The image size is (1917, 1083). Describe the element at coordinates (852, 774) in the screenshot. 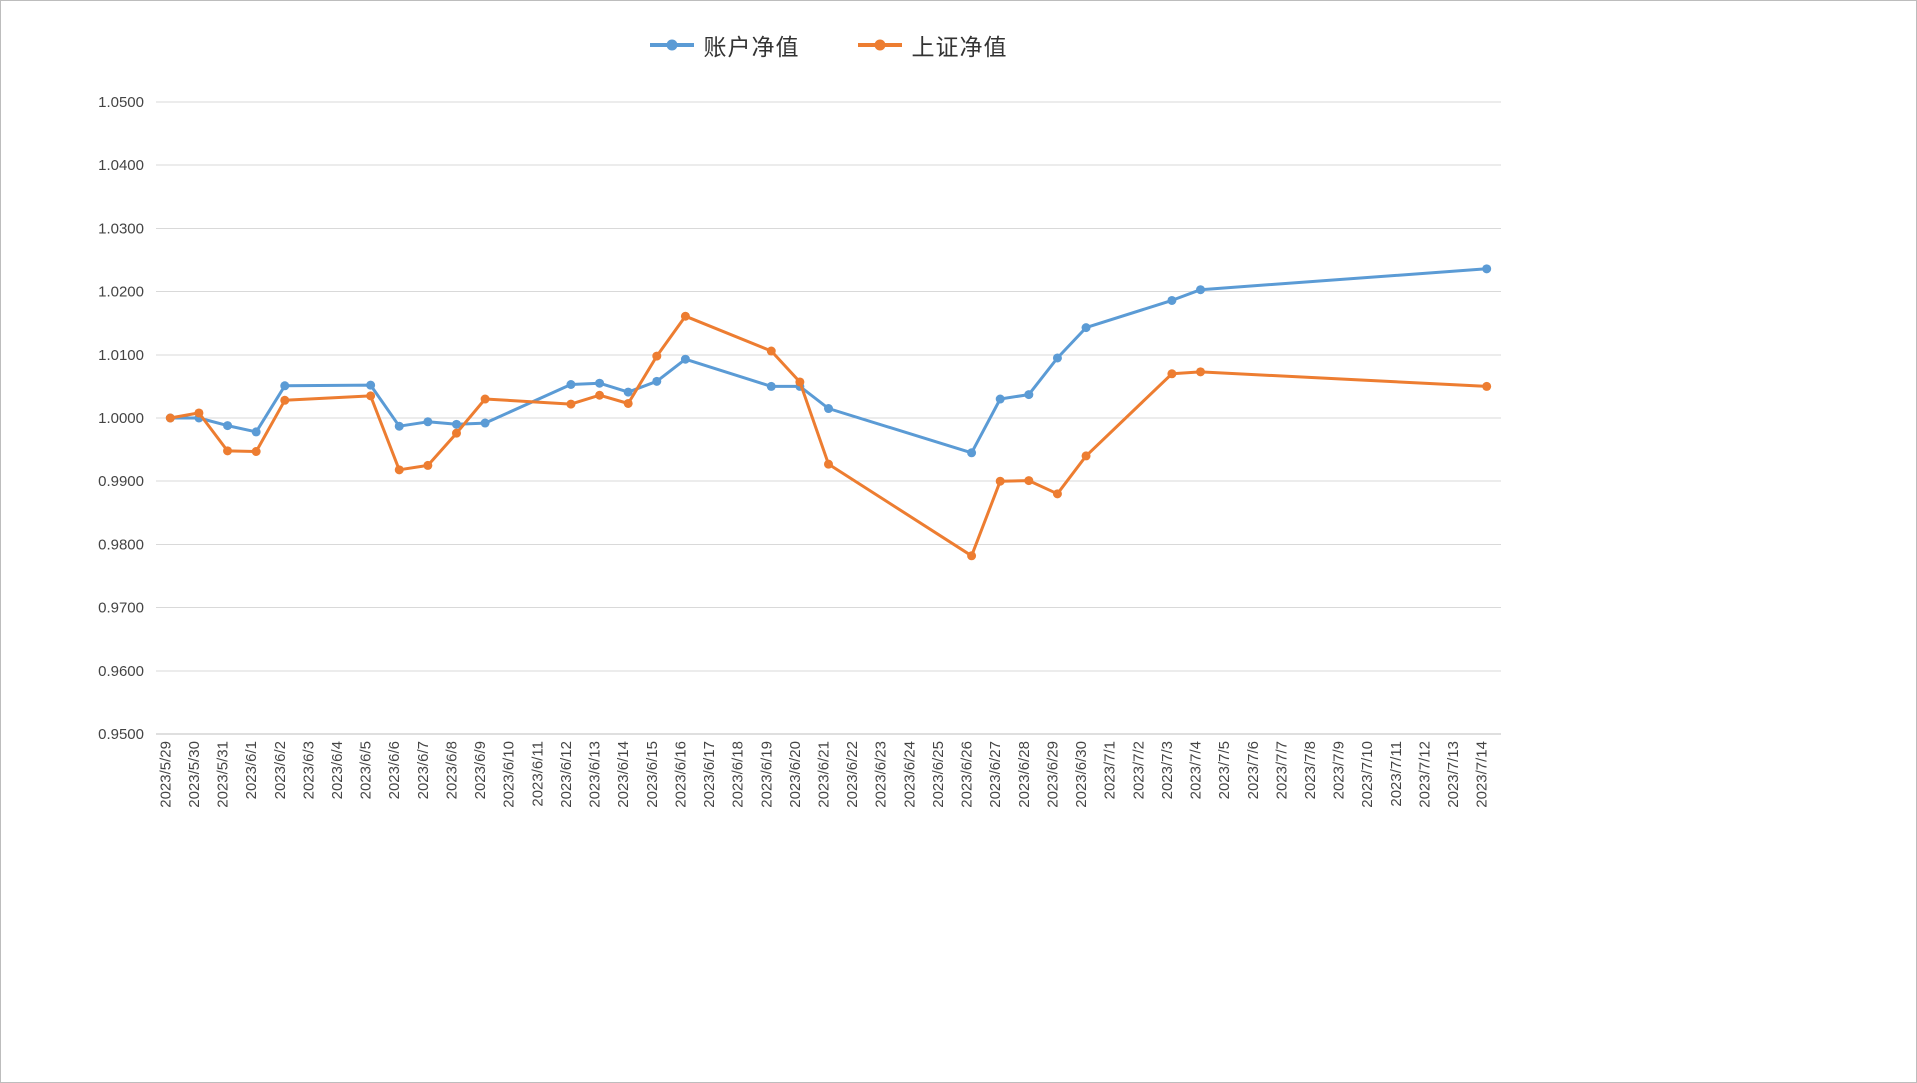

I see `x-axis-tick-label: 2023/6/22` at that location.